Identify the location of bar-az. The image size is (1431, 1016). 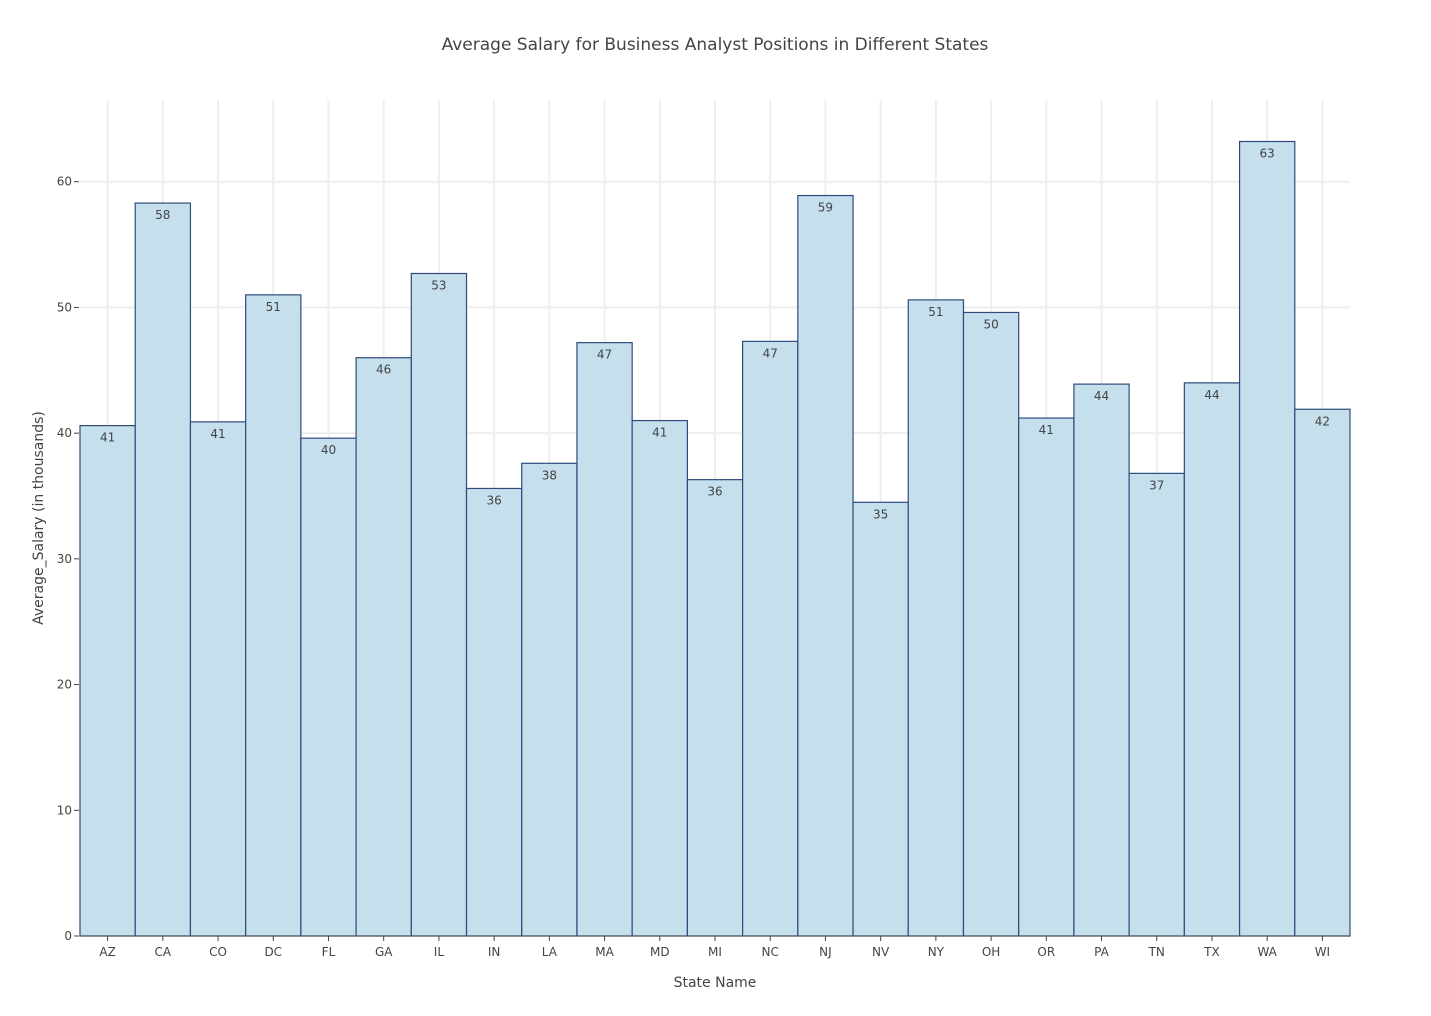
(107, 681).